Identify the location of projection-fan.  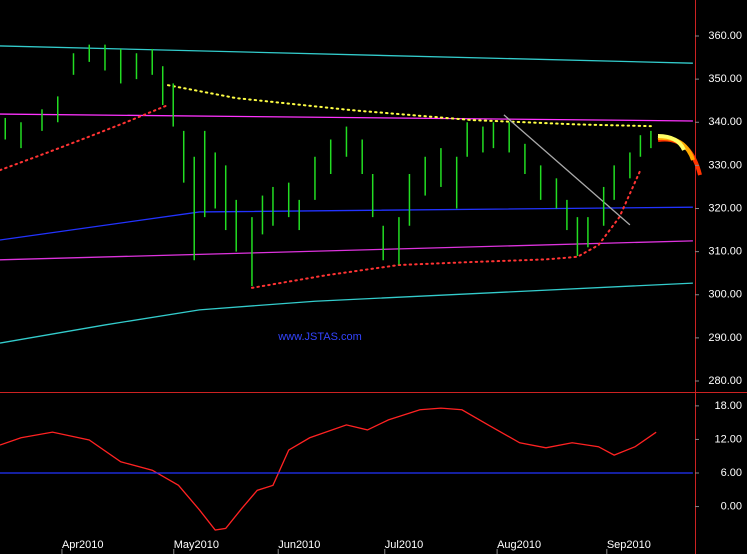
(679, 155).